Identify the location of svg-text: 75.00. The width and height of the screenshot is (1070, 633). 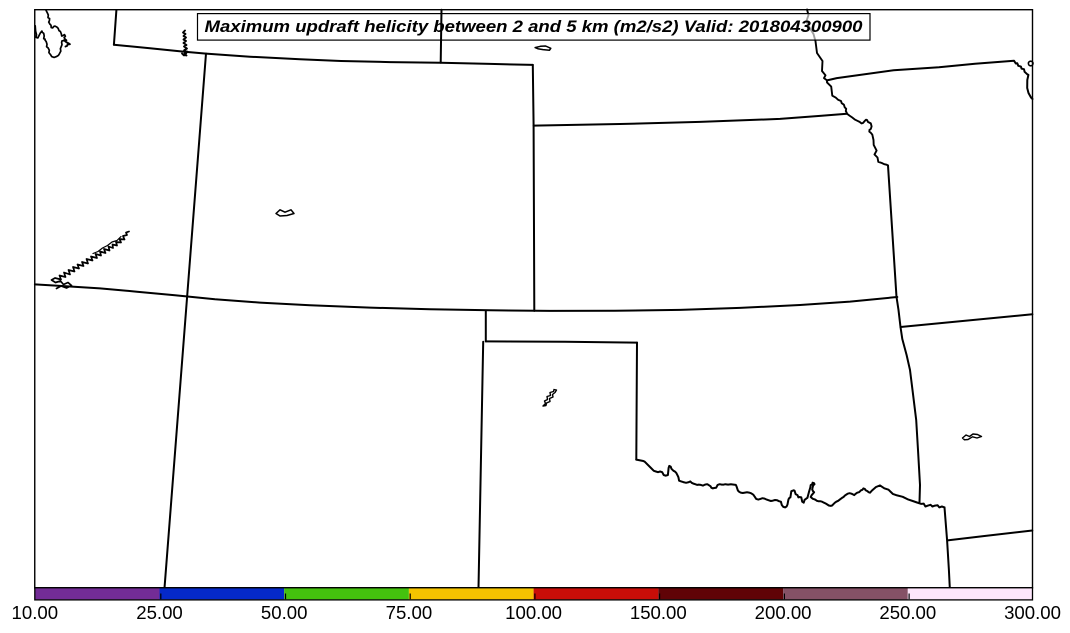
(409, 612).